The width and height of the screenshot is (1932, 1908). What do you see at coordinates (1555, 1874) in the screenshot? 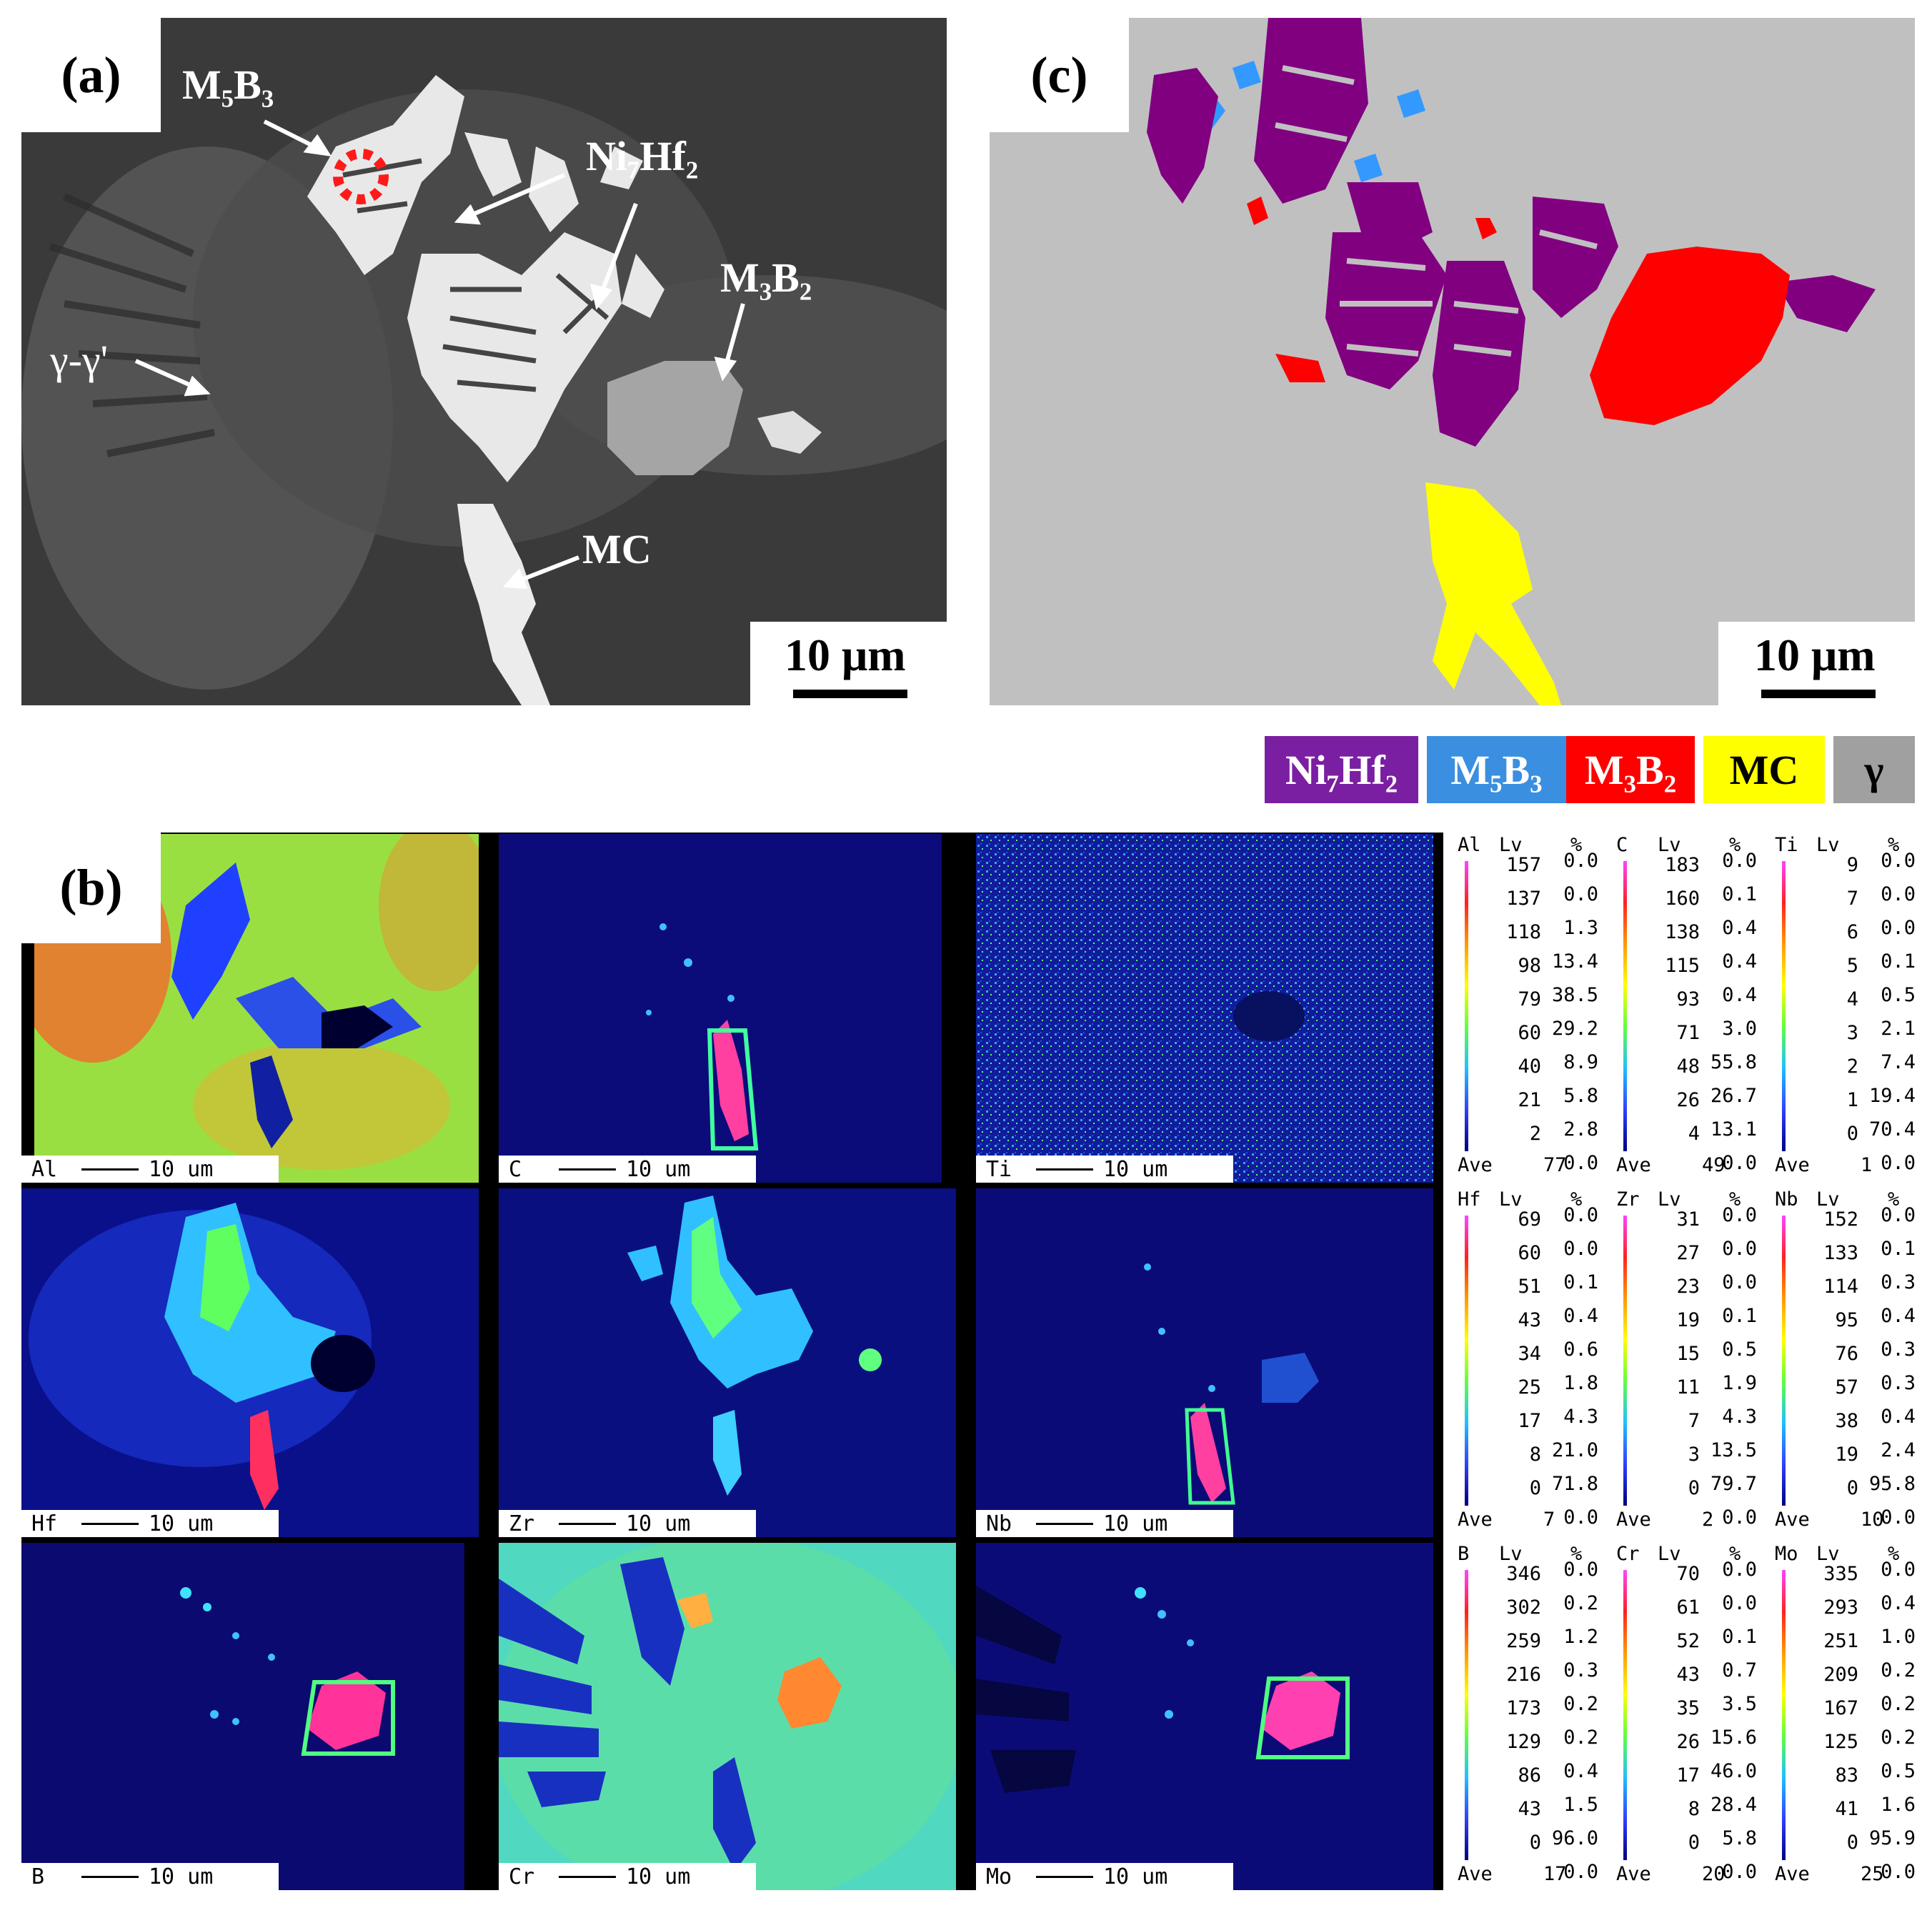
I see `scale-average-value: 17` at bounding box center [1555, 1874].